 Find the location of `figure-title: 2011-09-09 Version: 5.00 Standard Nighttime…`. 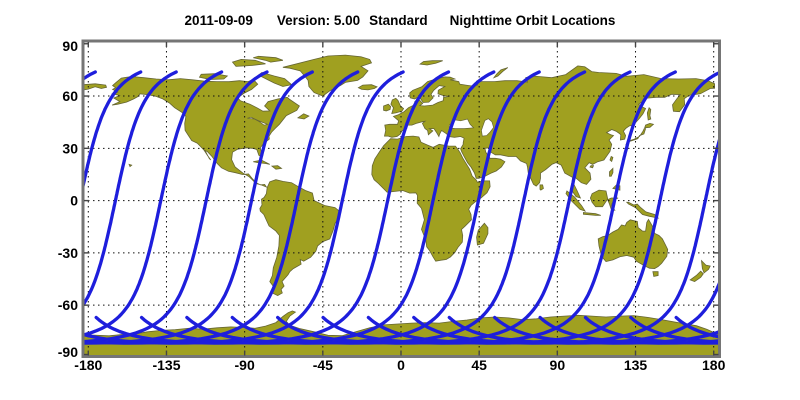

figure-title: 2011-09-09 Version: 5.00 Standard Nighttime… is located at coordinates (400, 20).